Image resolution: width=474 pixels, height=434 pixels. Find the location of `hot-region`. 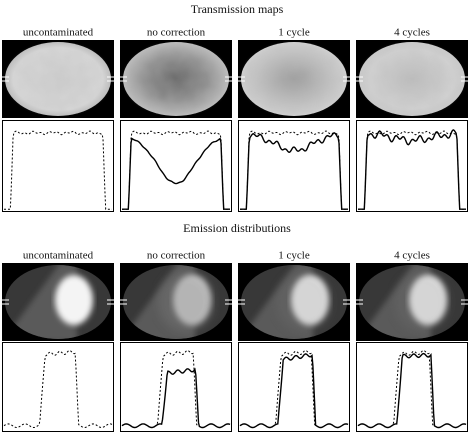

hot-region is located at coordinates (74, 300).